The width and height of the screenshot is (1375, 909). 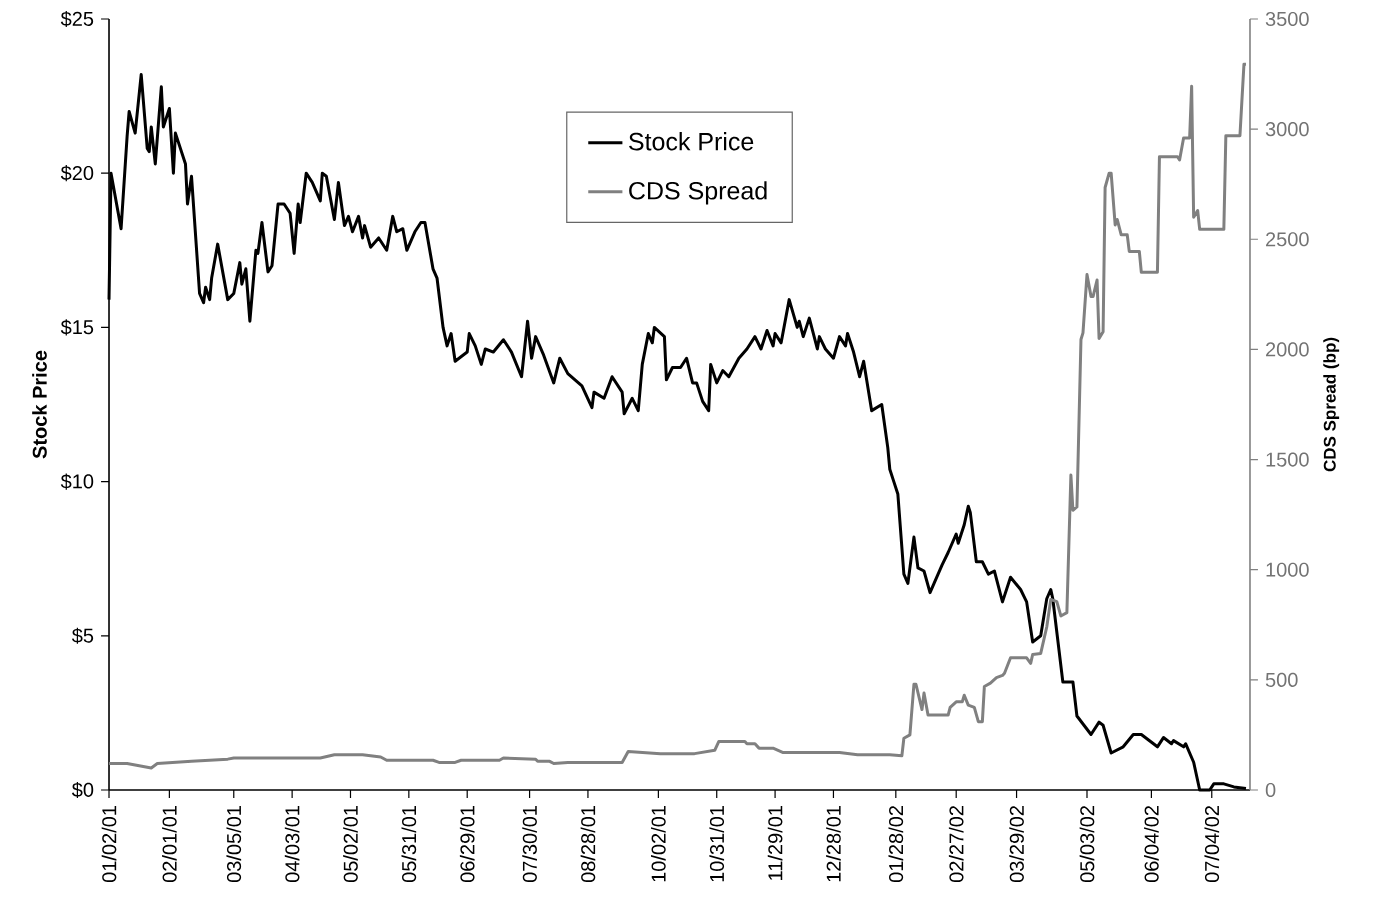 I want to click on y2-tick-label: 3500, so click(x=1287, y=19).